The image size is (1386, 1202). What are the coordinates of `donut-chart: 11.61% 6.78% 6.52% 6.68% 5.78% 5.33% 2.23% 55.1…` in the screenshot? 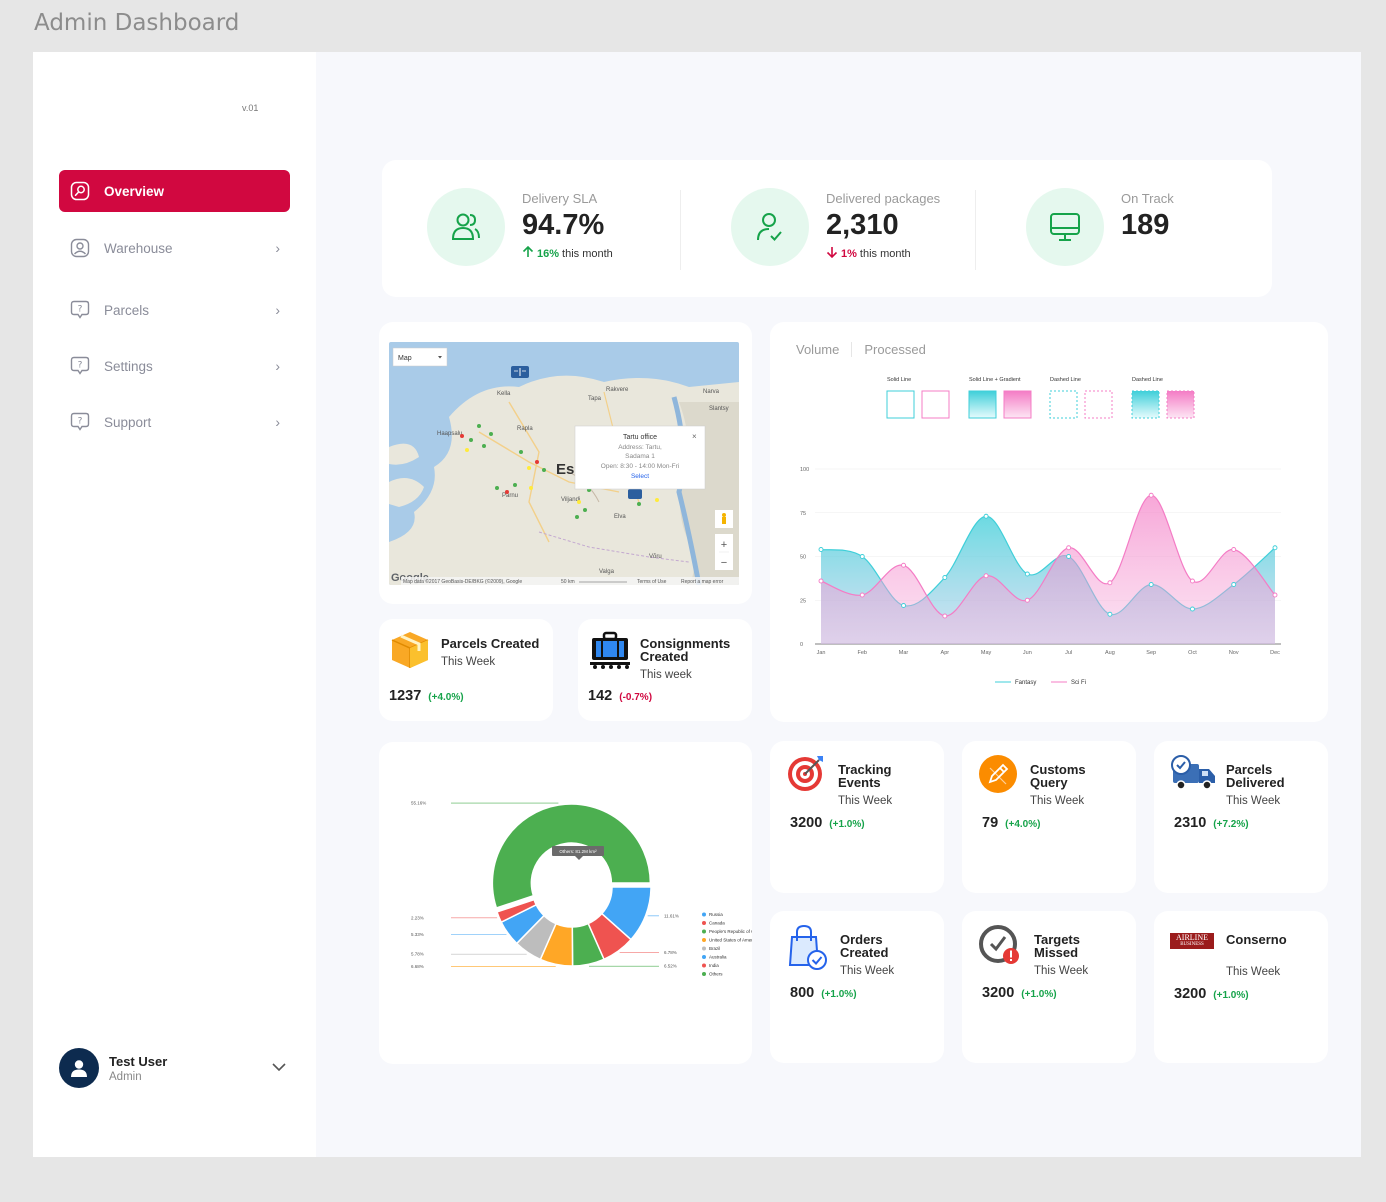 It's located at (581, 889).